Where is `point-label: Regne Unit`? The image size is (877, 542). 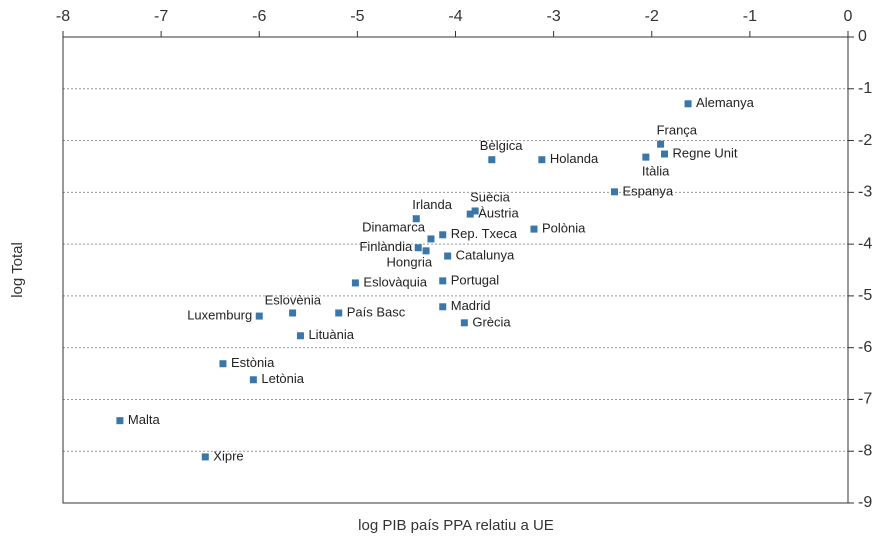
point-label: Regne Unit is located at coordinates (705, 152).